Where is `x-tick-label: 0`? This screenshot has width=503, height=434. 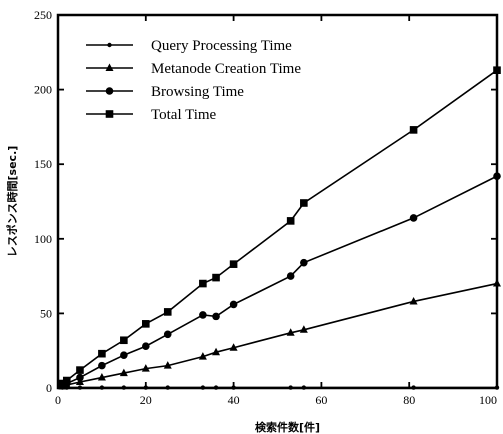 x-tick-label: 0 is located at coordinates (58, 400).